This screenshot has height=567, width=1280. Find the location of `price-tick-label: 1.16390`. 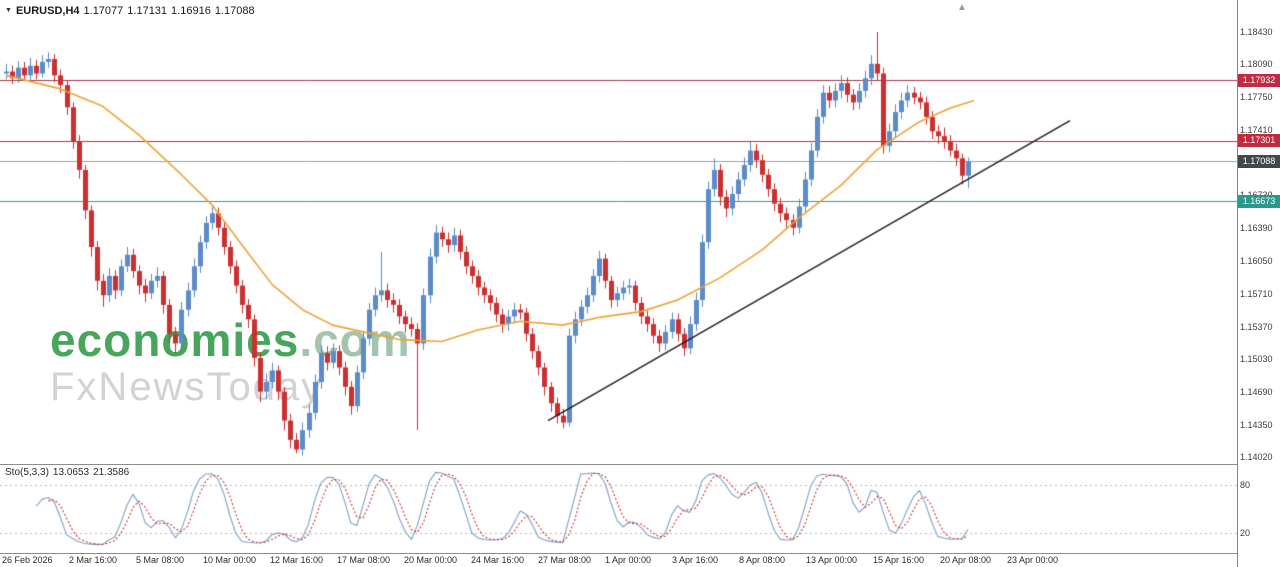

price-tick-label: 1.16390 is located at coordinates (1256, 228).